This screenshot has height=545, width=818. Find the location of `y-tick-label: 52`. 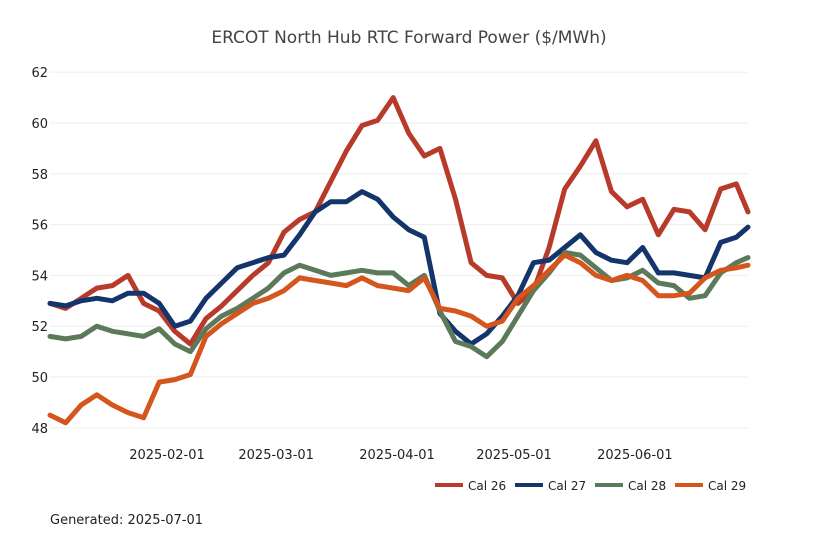

y-tick-label: 52 is located at coordinates (39, 327).